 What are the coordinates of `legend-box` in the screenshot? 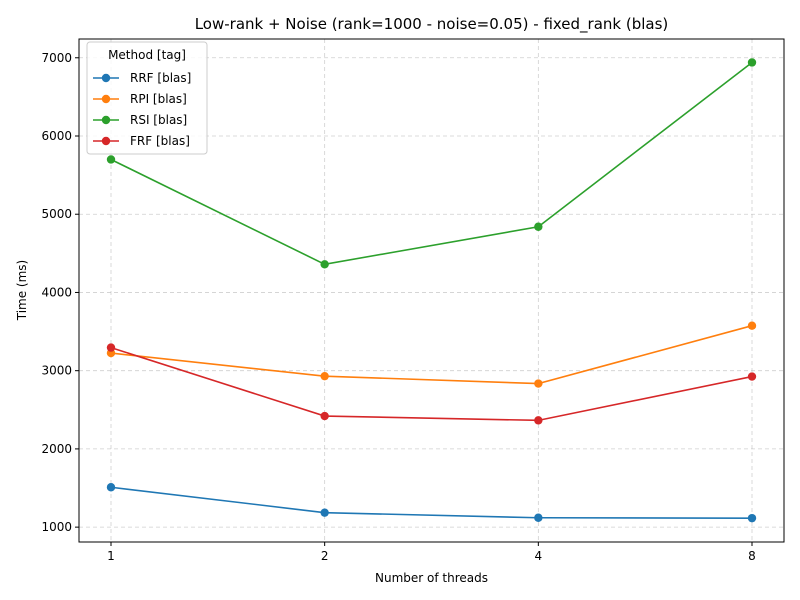 It's located at (147, 98).